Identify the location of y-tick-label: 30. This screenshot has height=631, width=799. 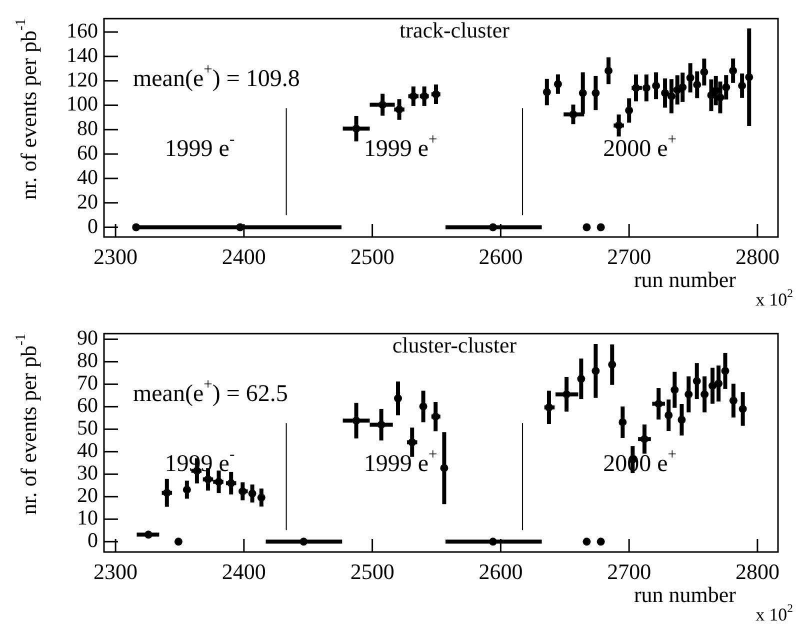
(87, 472).